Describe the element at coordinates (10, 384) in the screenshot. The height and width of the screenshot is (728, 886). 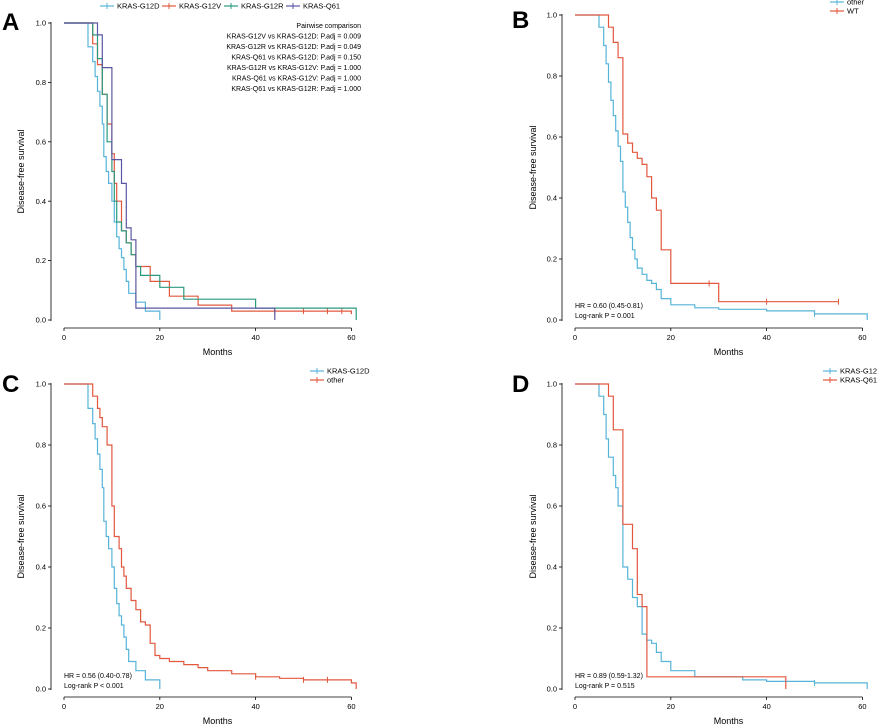
I see `panel-letter: C` at that location.